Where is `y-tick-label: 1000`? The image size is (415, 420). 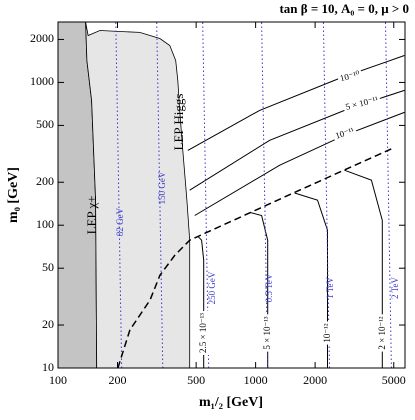 y-tick-label: 1000 is located at coordinates (42, 81).